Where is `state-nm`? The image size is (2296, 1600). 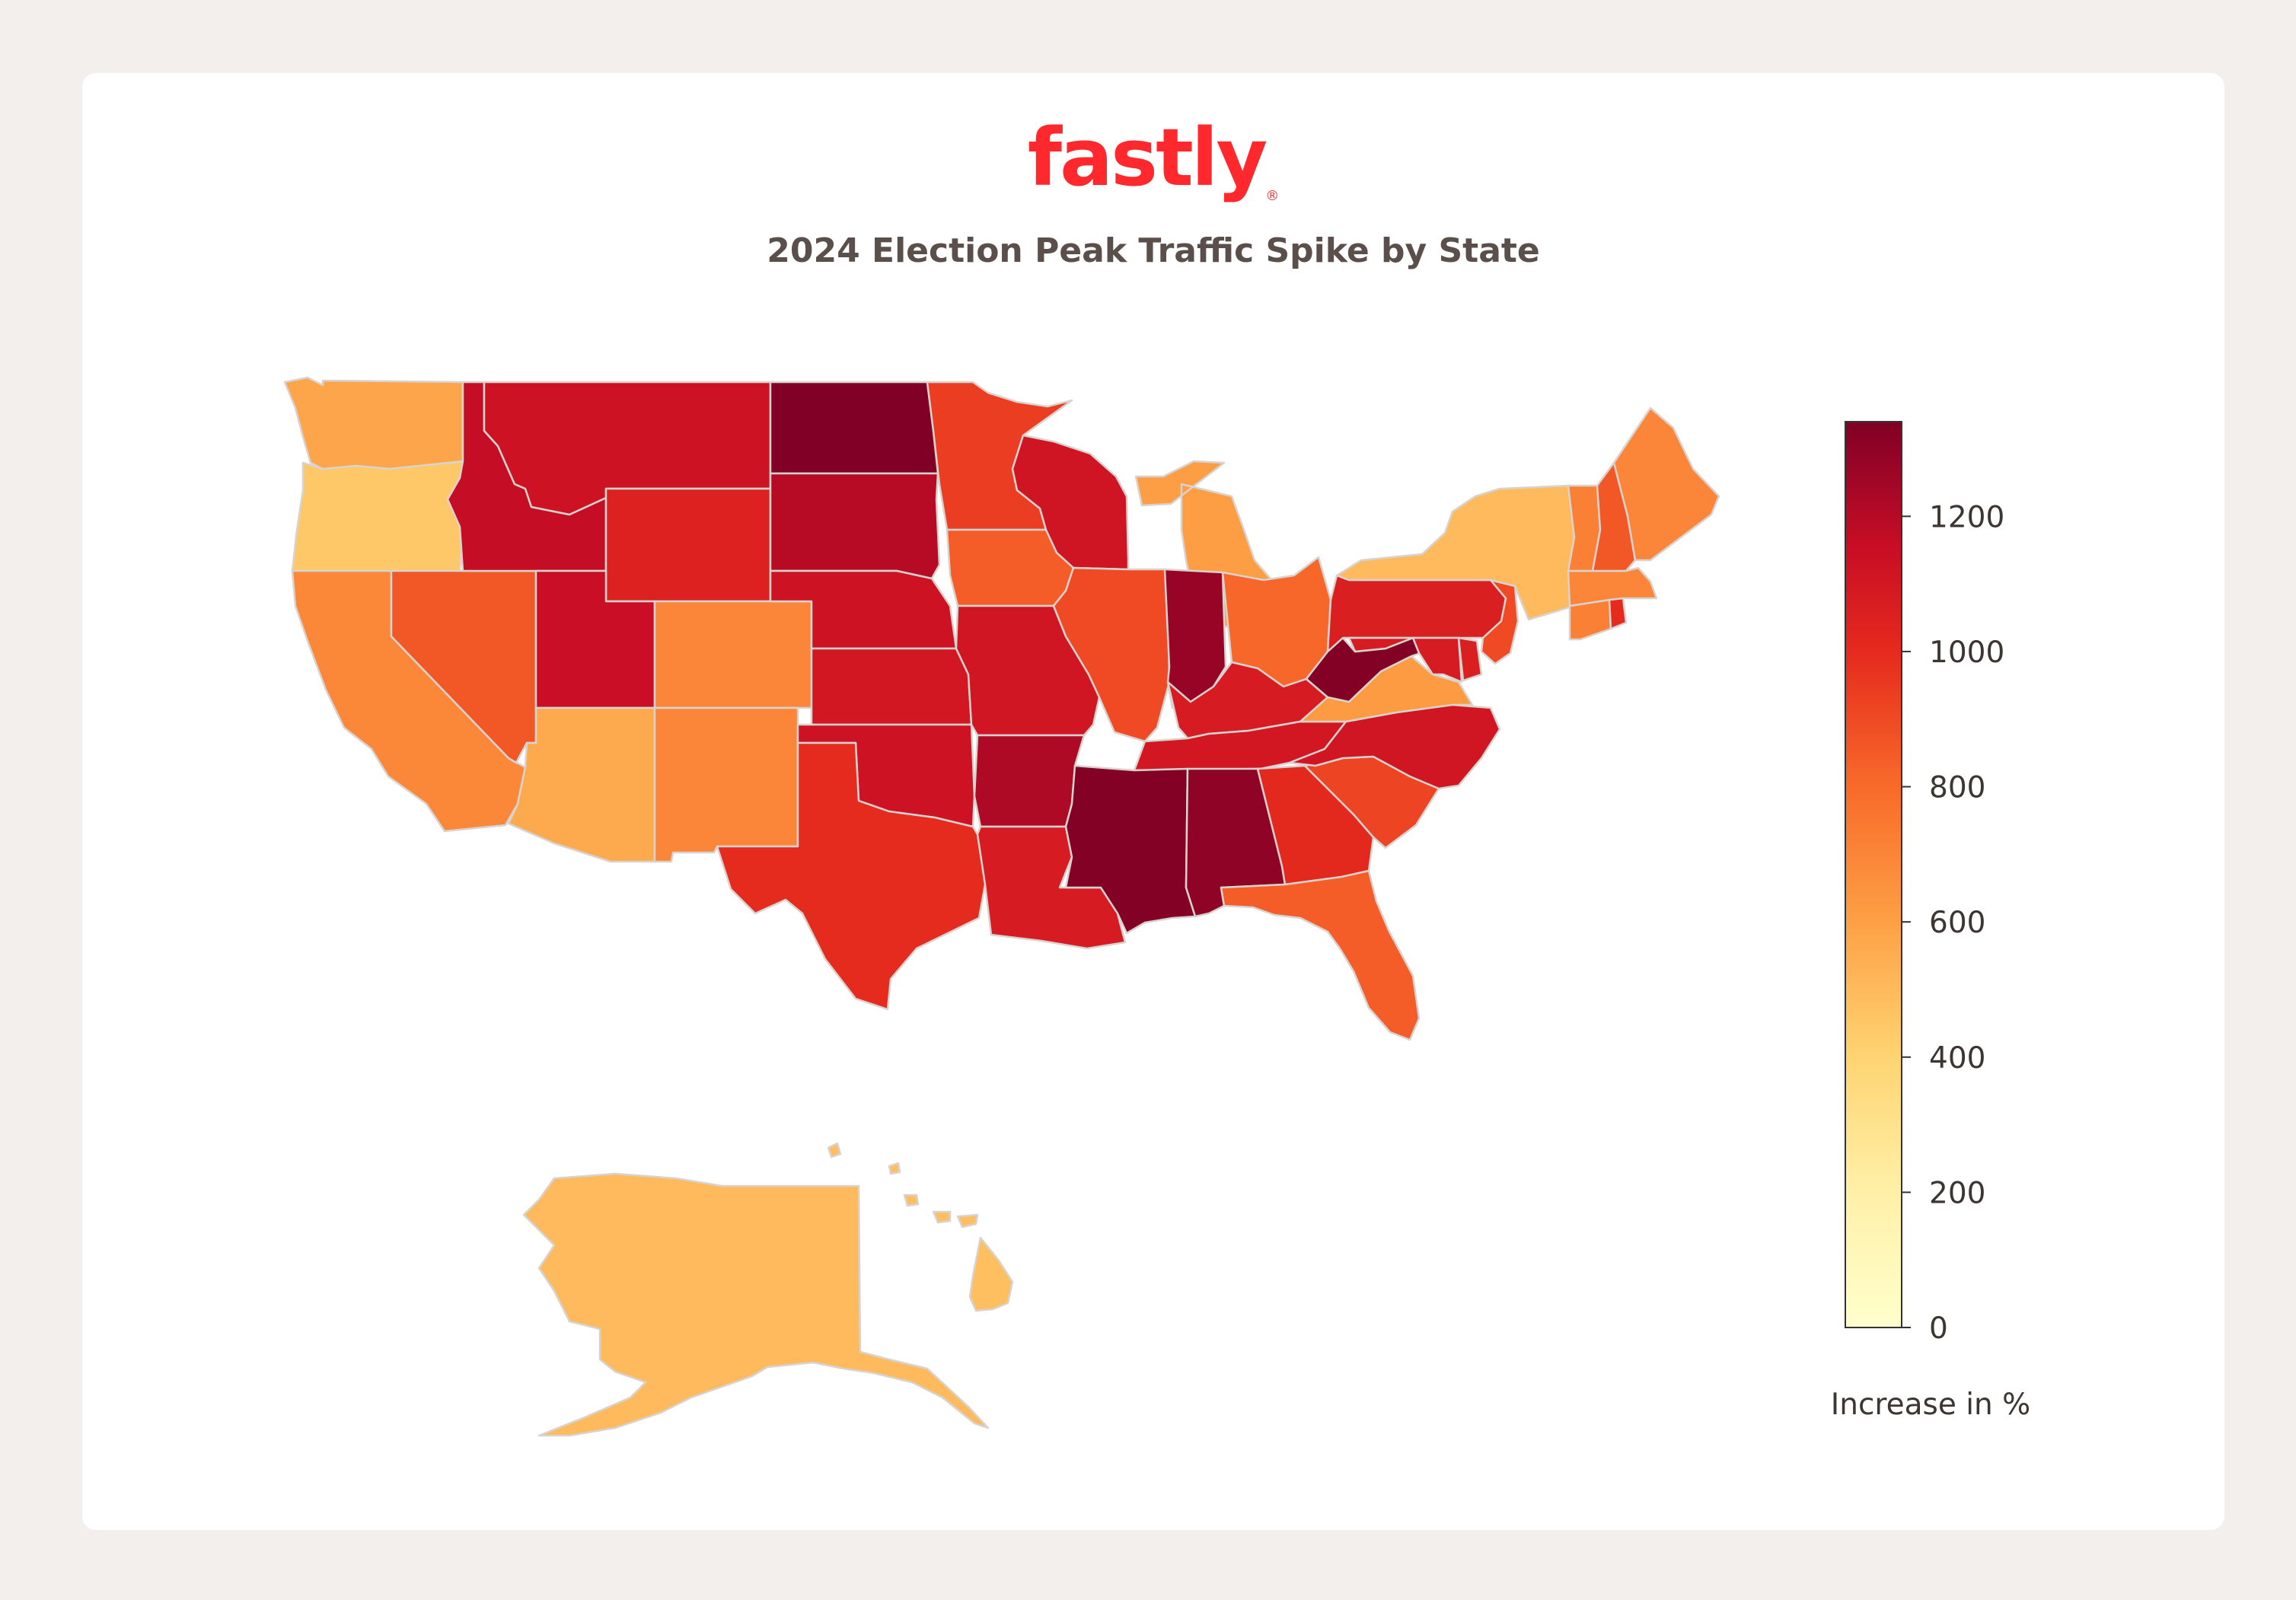
state-nm is located at coordinates (726, 784).